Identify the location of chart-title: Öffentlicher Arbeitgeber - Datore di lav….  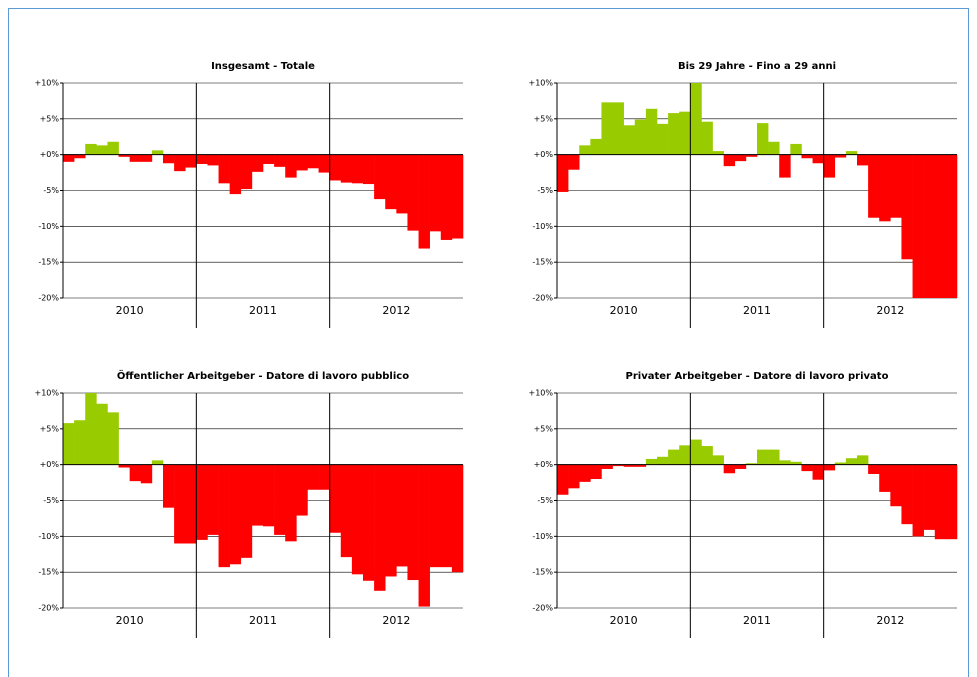
(263, 375).